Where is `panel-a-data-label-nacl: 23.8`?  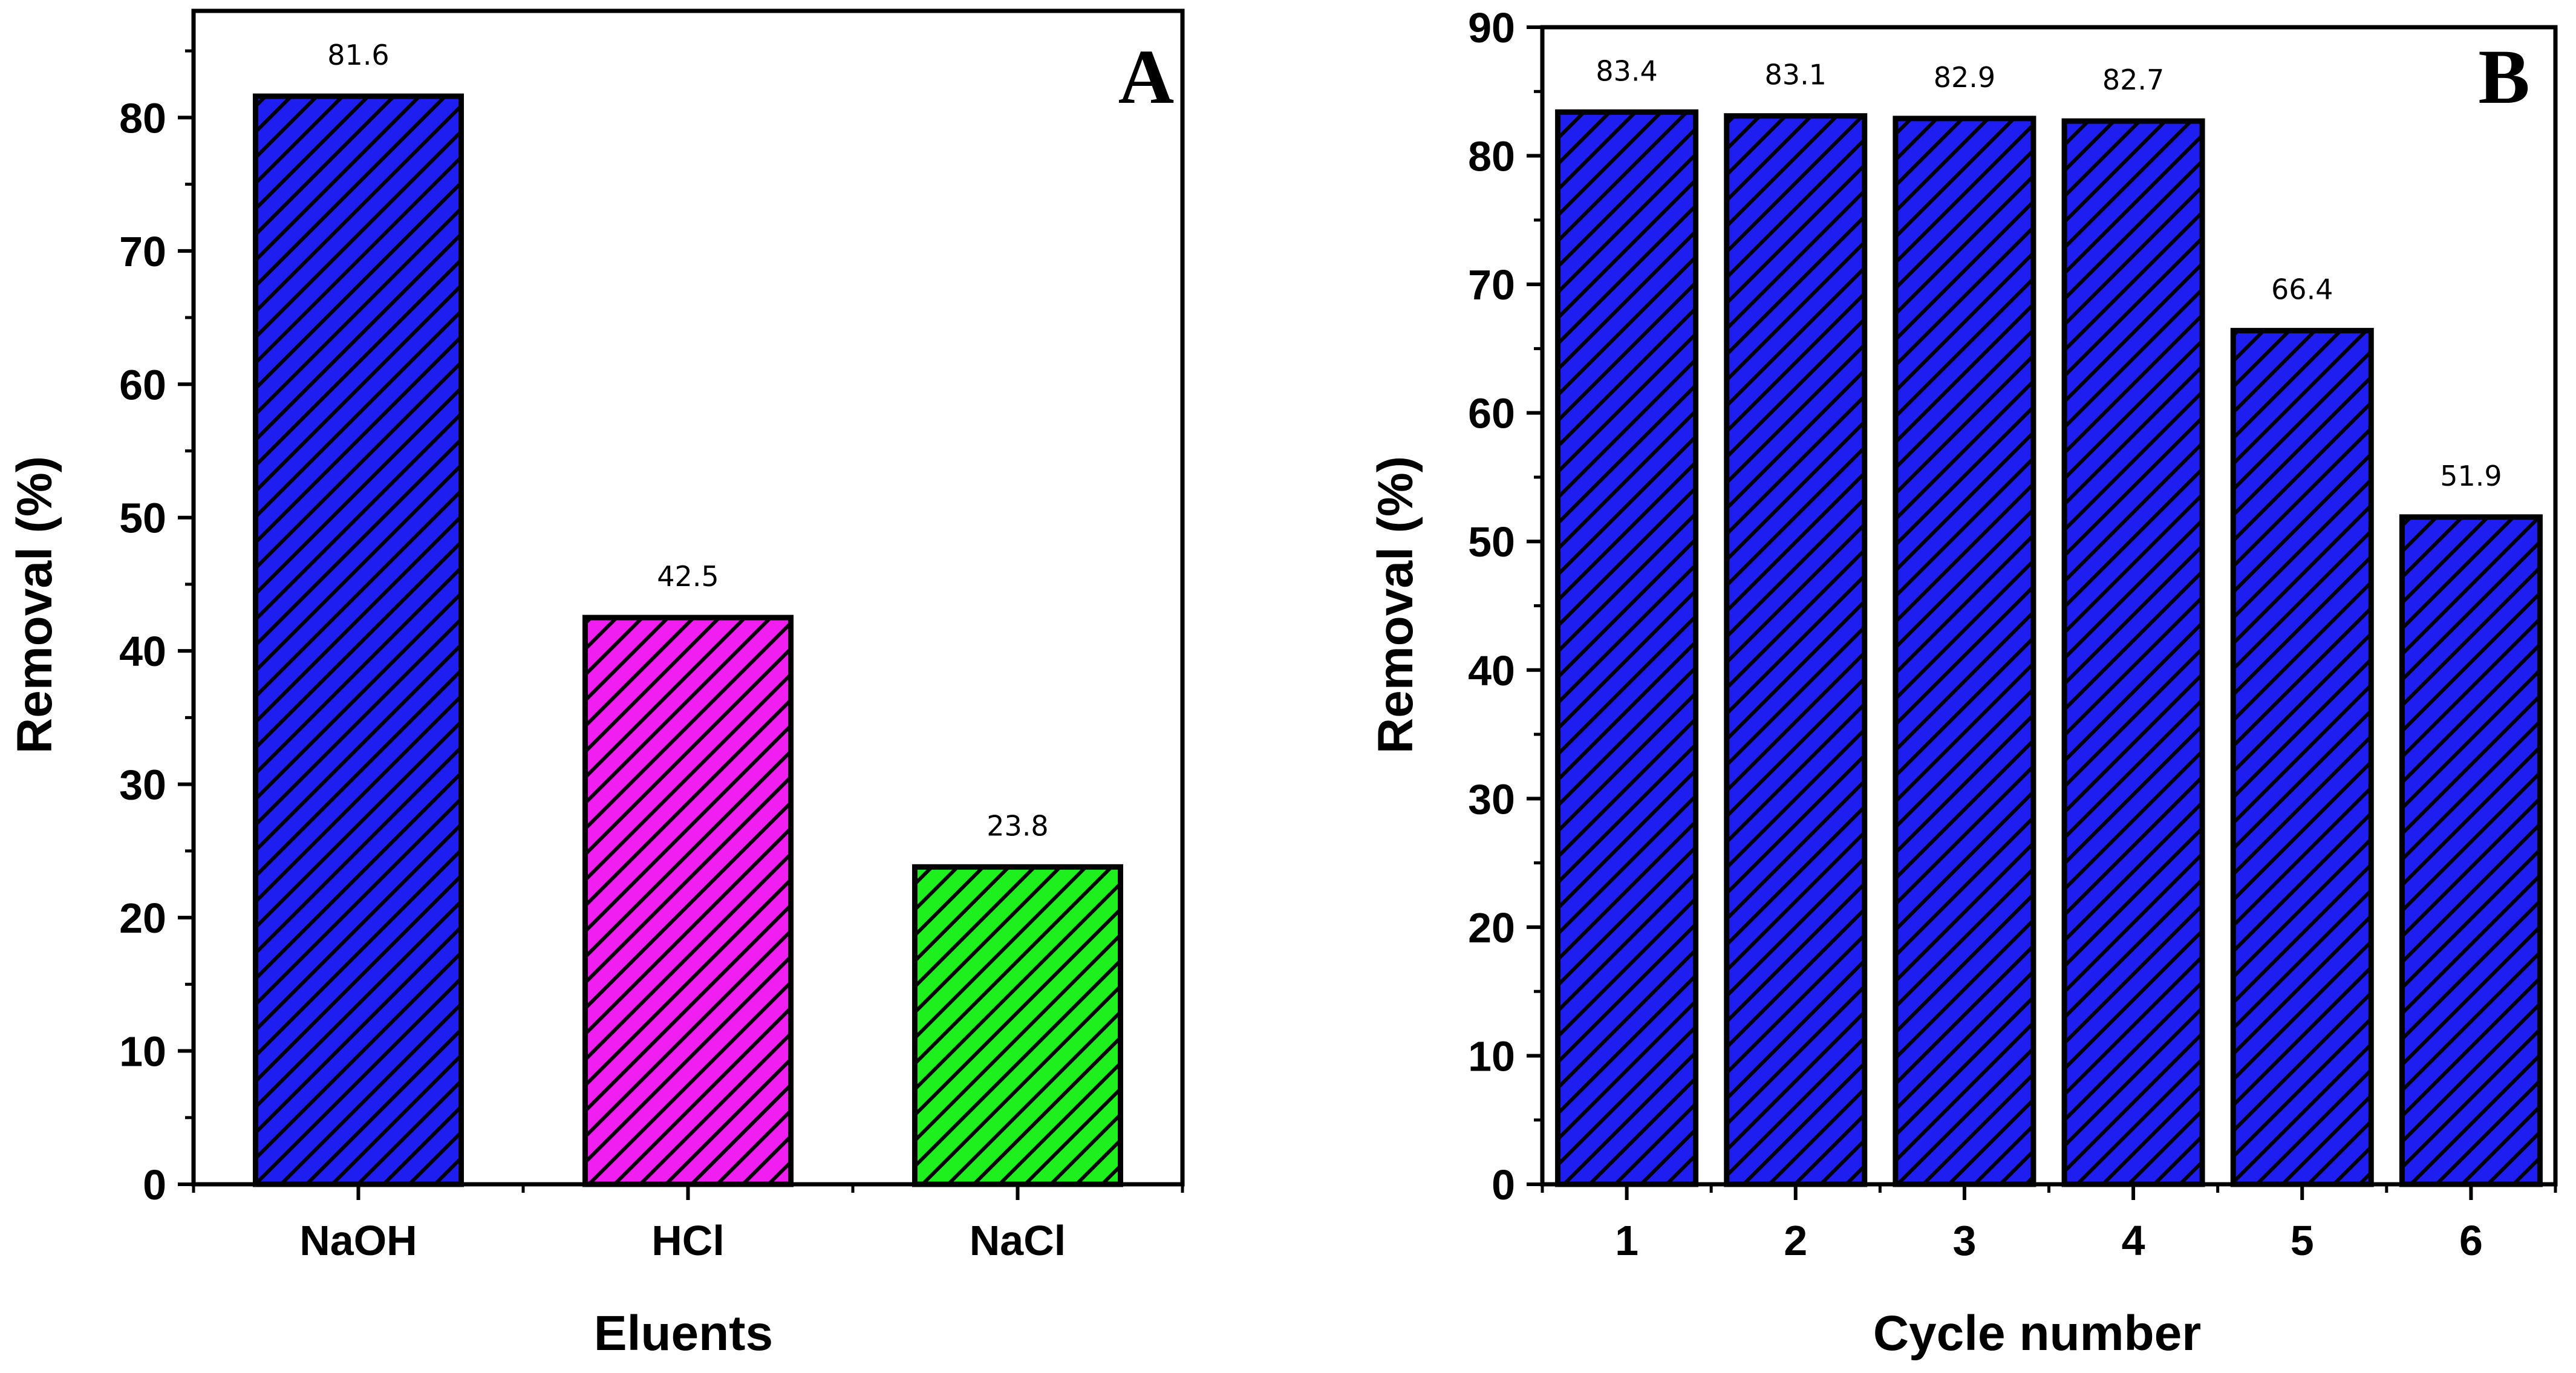
panel-a-data-label-nacl: 23.8 is located at coordinates (1017, 825).